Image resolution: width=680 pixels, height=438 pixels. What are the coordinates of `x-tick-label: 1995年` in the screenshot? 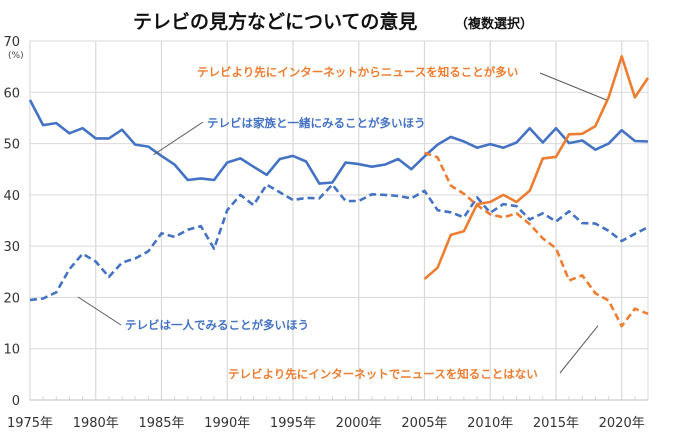 It's located at (293, 423).